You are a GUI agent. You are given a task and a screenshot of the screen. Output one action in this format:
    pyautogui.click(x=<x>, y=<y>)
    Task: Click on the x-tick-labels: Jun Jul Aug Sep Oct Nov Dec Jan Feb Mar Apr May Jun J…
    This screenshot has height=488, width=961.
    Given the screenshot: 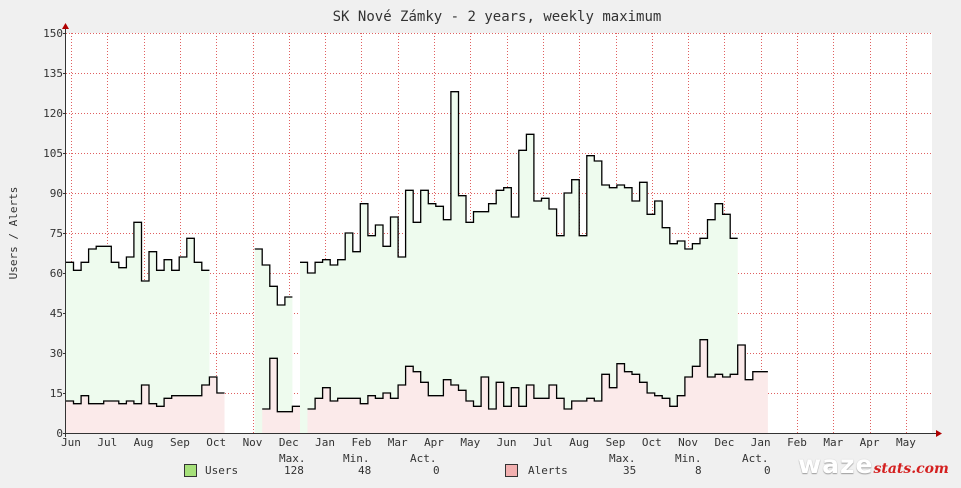 What is the action you would take?
    pyautogui.click(x=488, y=442)
    